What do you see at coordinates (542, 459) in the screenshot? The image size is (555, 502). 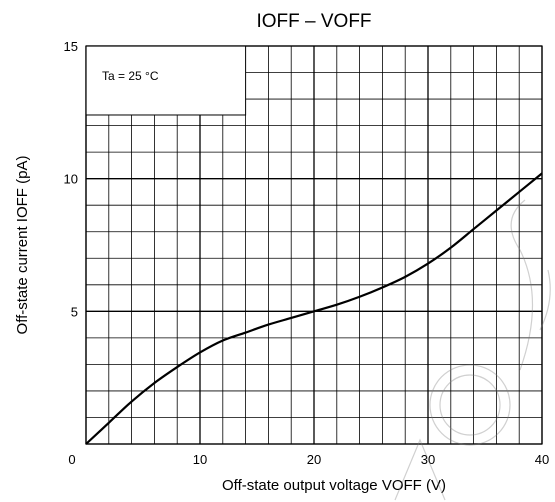 I see `x-tick-label: 40` at bounding box center [542, 459].